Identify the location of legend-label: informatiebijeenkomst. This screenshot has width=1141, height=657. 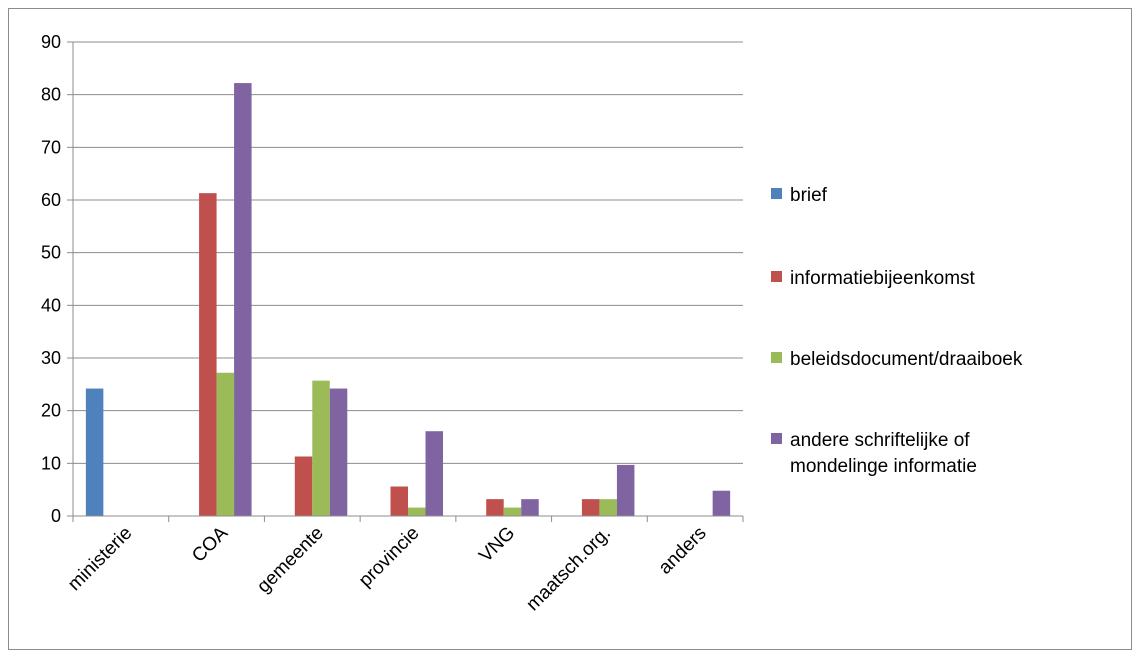
(883, 278).